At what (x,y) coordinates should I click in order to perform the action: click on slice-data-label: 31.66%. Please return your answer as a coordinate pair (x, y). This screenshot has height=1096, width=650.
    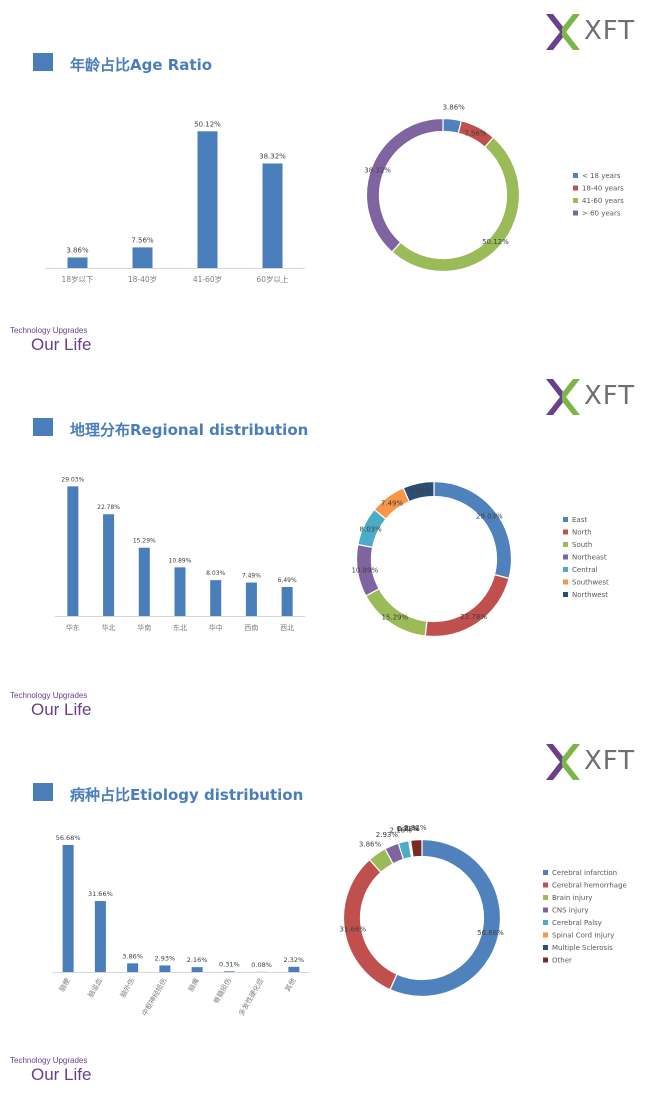
    Looking at the image, I should click on (353, 929).